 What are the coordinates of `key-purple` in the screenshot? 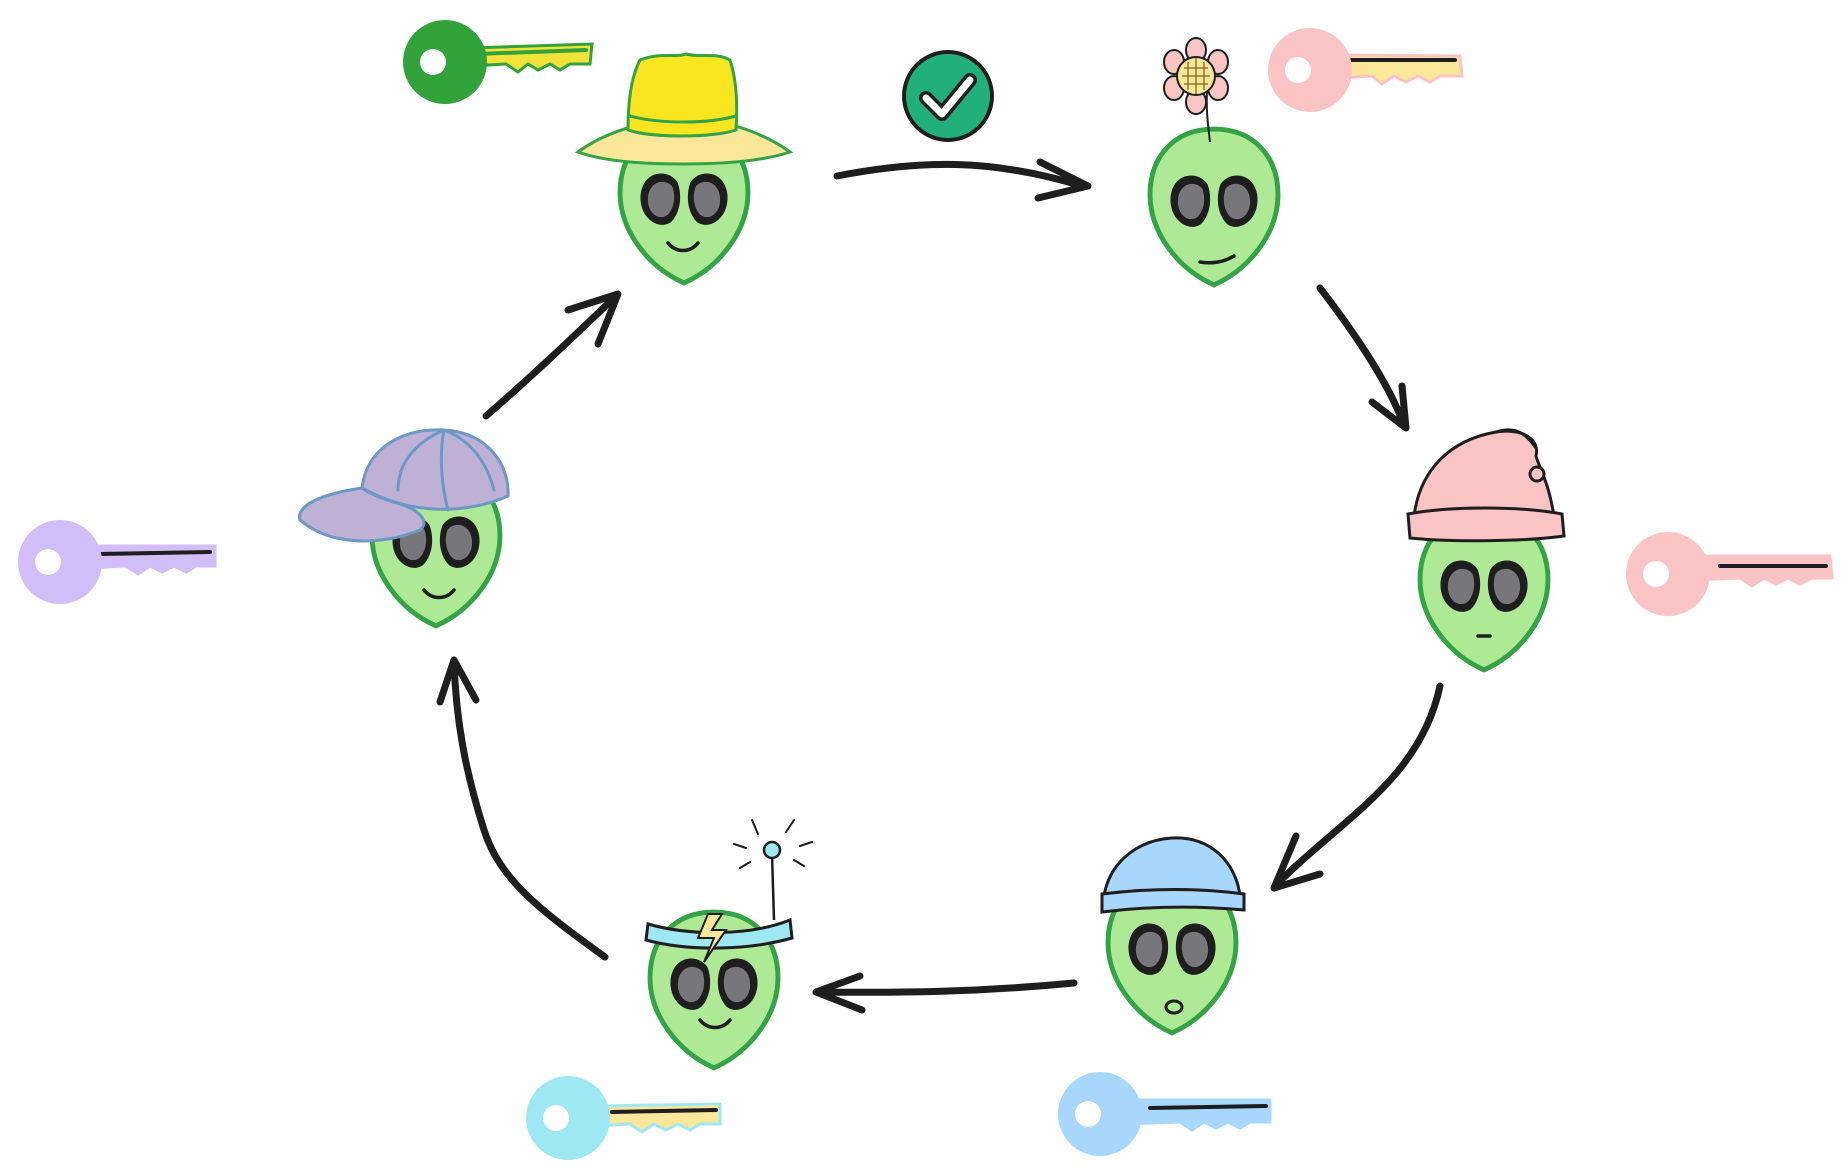 It's located at (117, 562).